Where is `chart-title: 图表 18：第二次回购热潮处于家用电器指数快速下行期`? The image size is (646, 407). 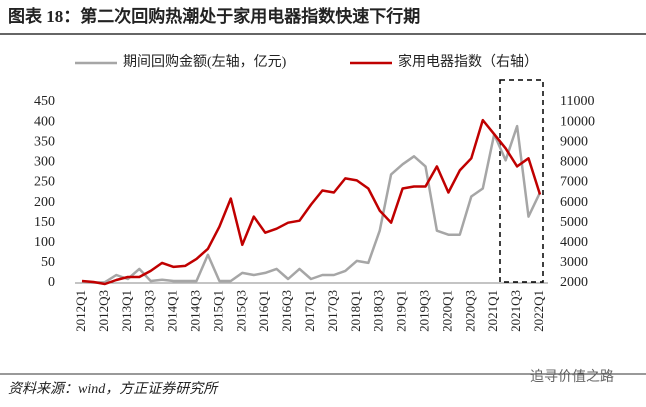
chart-title: 图表 18：第二次回购热潮处于家用电器指数快速下行期 is located at coordinates (214, 16).